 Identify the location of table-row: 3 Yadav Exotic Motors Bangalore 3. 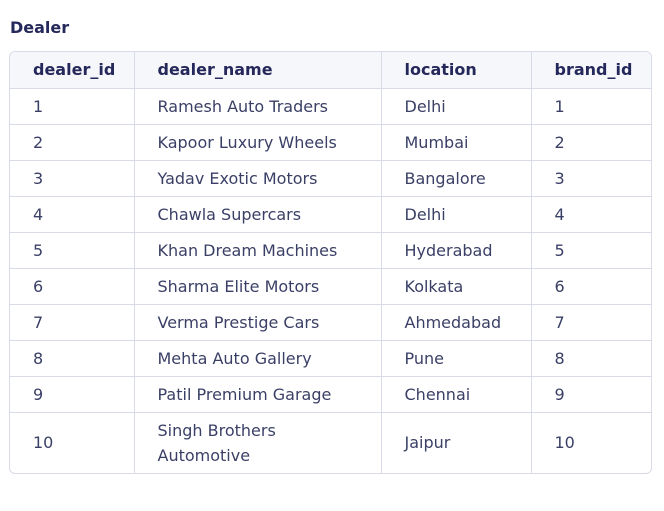
(330, 178).